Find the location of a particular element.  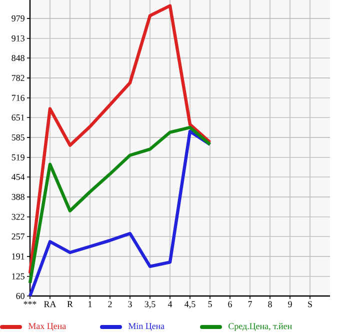

y-tick-label: 257 is located at coordinates (18, 236).